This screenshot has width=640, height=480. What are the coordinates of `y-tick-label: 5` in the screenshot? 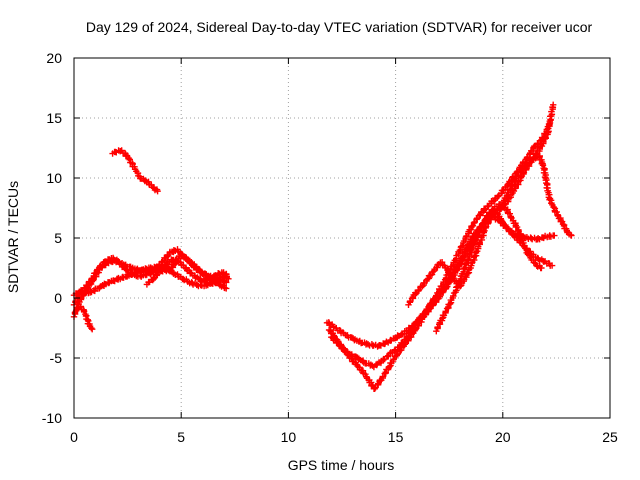 It's located at (58, 238).